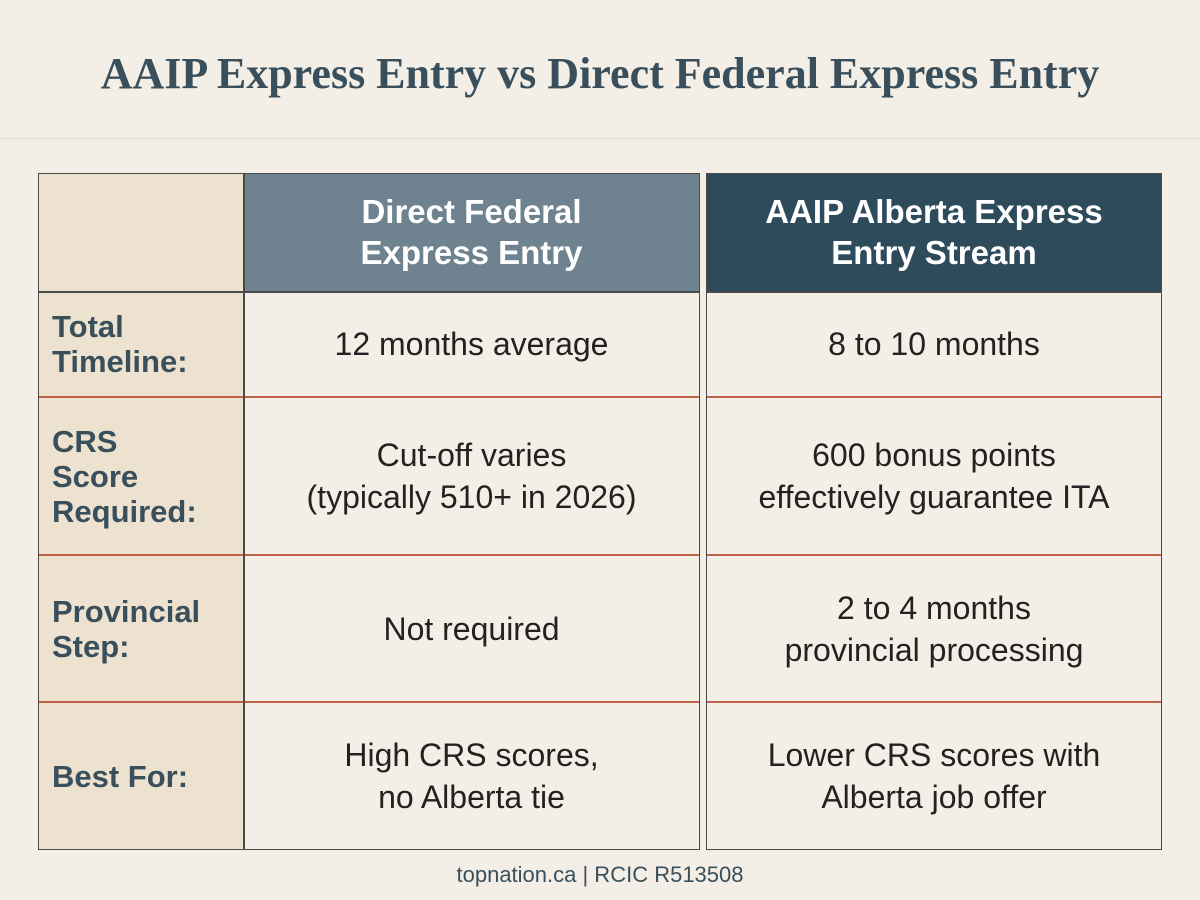  What do you see at coordinates (88, 326) in the screenshot?
I see `text-line: Total` at bounding box center [88, 326].